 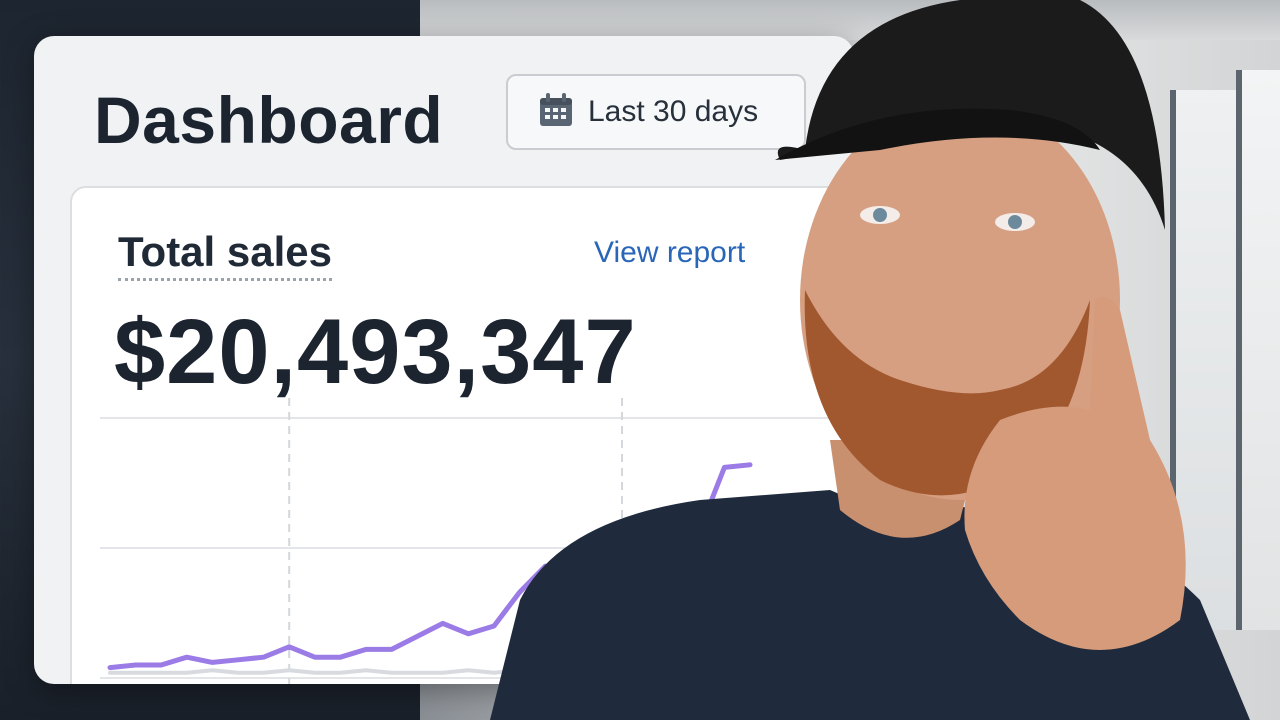 I want to click on background-ceiling, so click(x=850, y=20).